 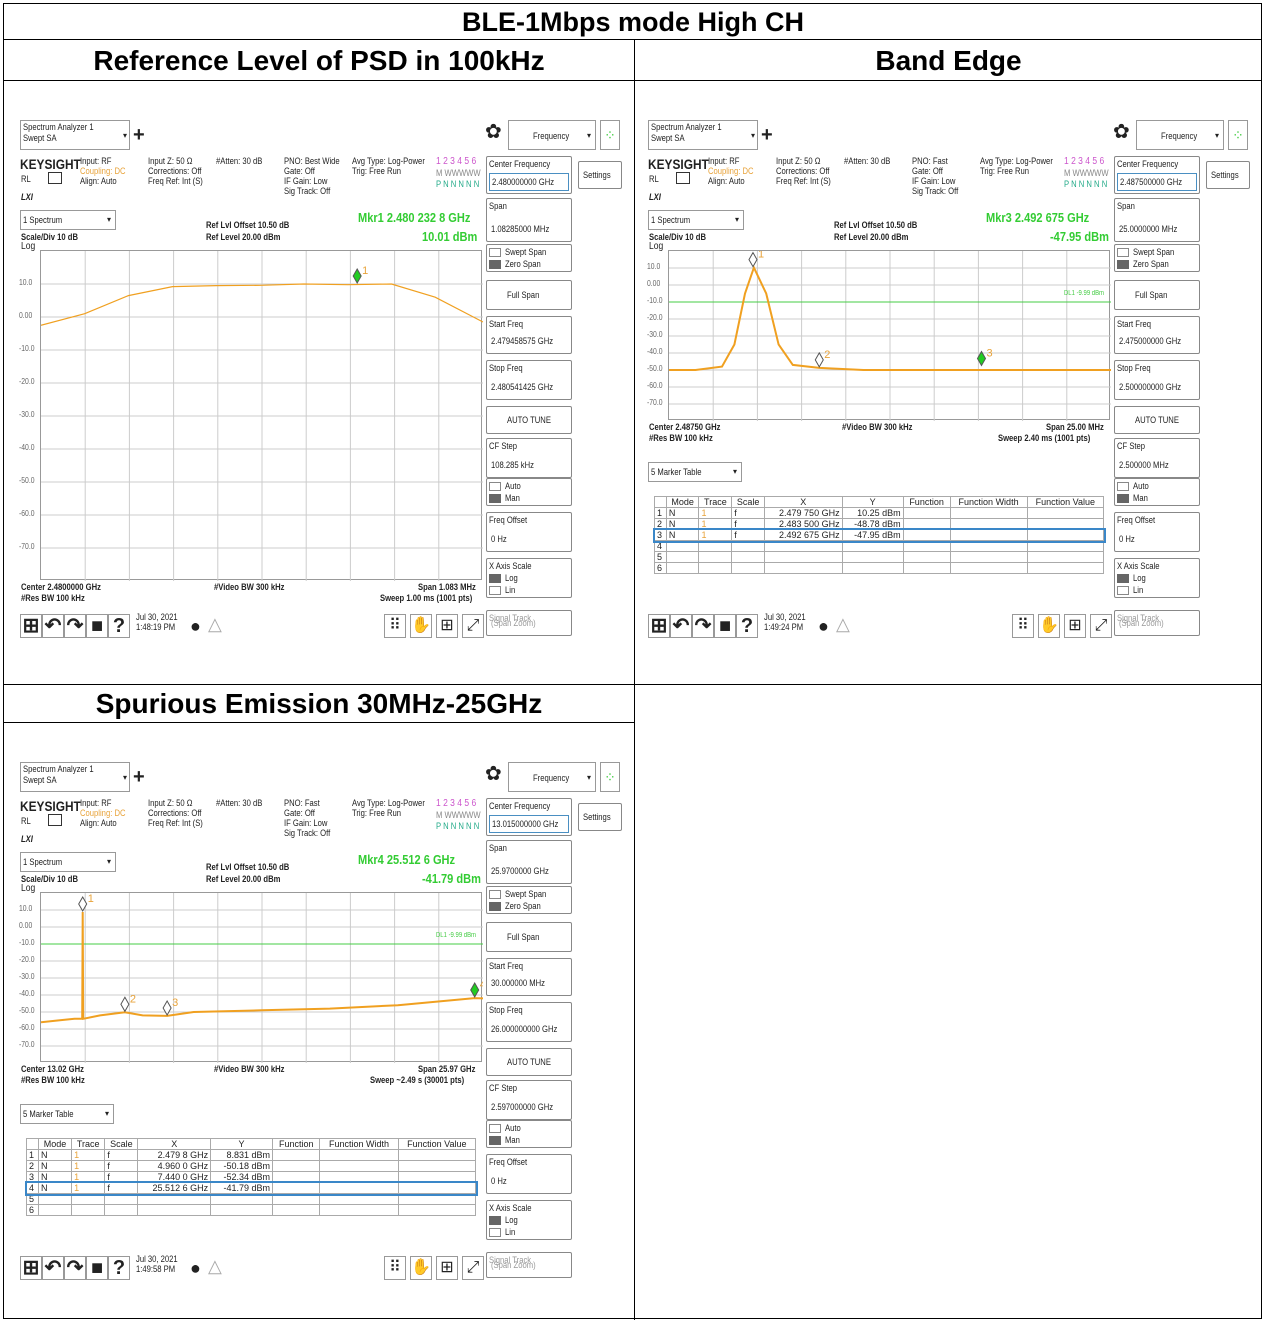 What do you see at coordinates (529, 466) in the screenshot?
I see `cf-step-key-value-box: 108.285 kHz` at bounding box center [529, 466].